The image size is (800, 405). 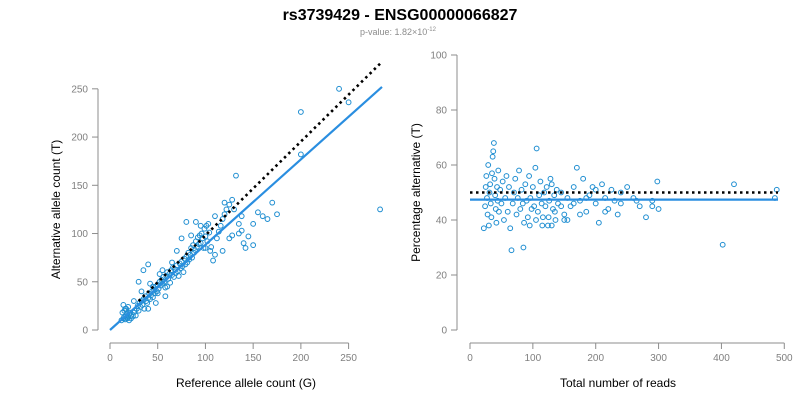 I want to click on chart0-x-tick-label-0: 0, so click(x=110, y=358).